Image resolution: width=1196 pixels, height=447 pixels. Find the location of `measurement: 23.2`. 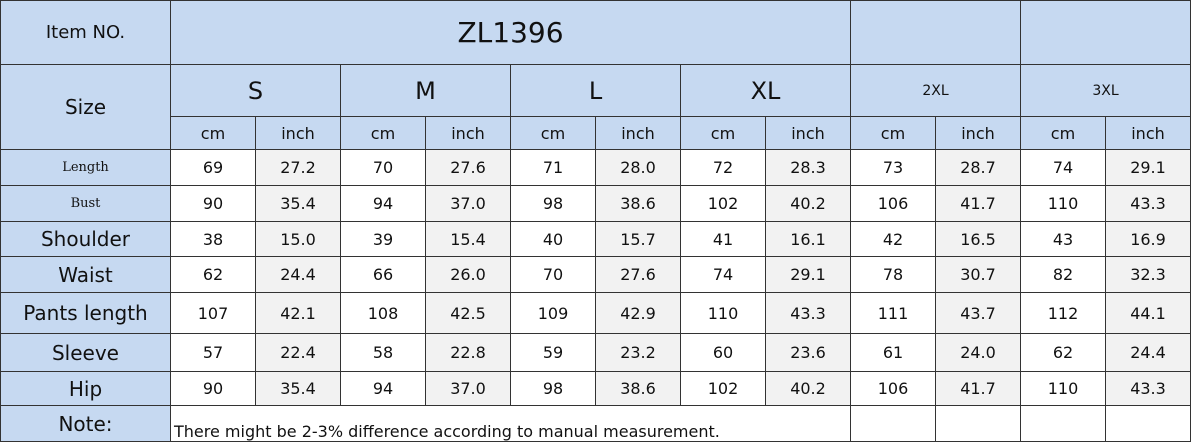

measurement: 23.2 is located at coordinates (638, 352).